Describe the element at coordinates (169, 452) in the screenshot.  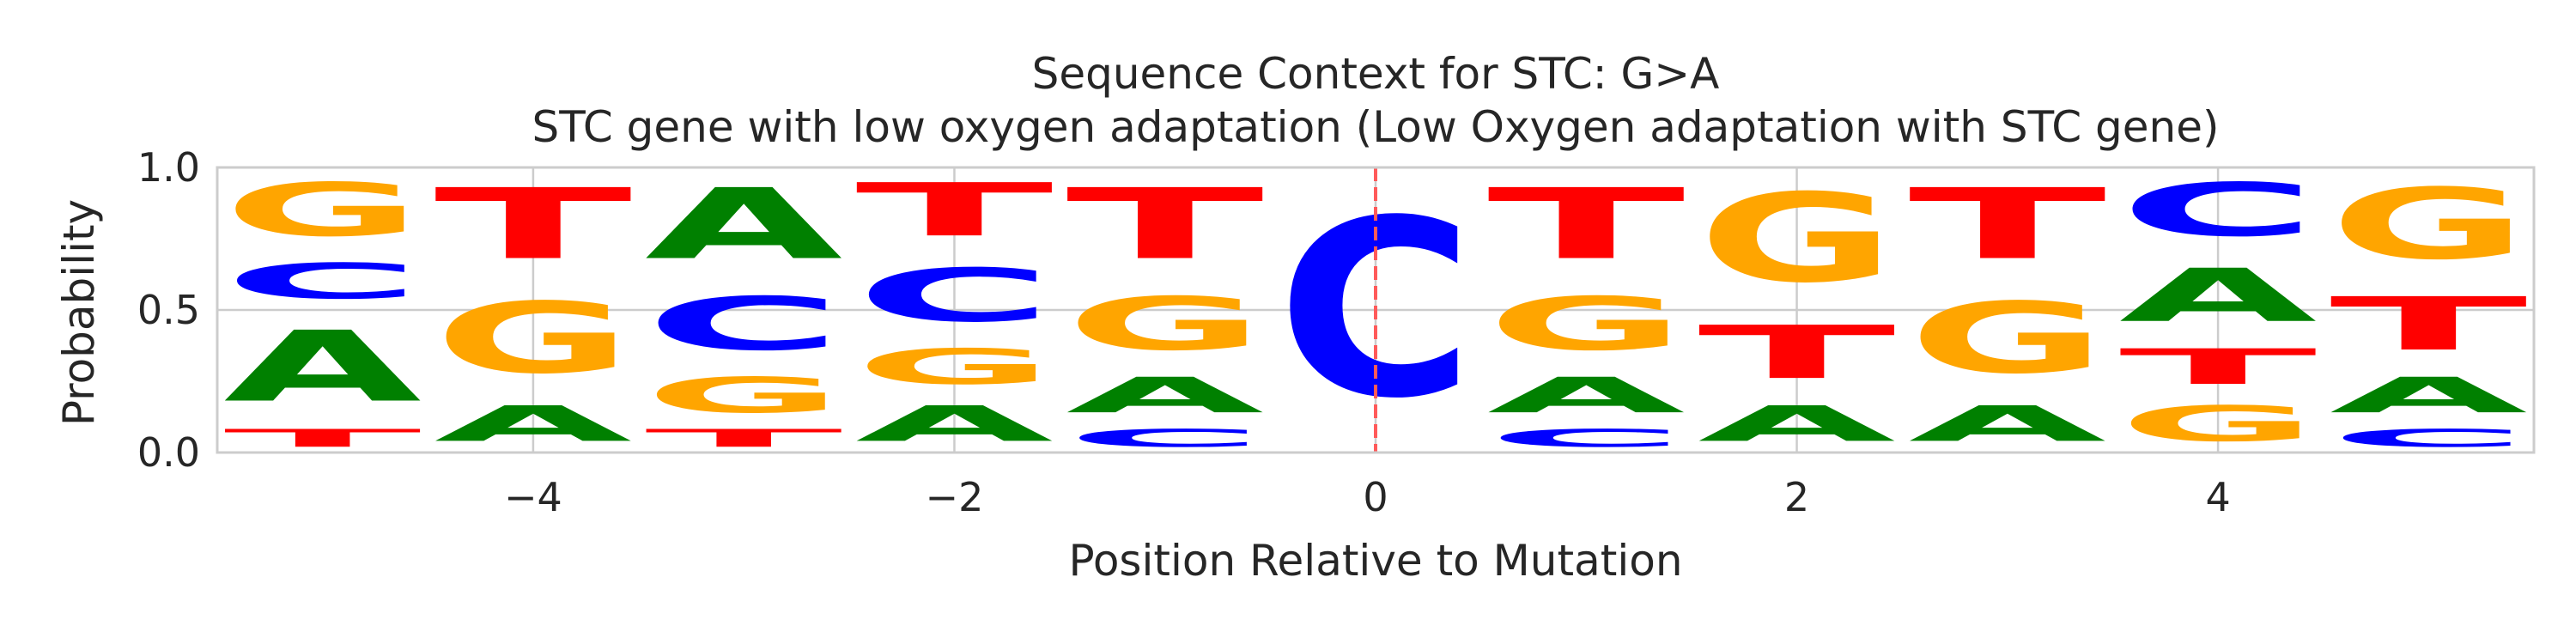
I see `y-tick-label: 0.0` at that location.